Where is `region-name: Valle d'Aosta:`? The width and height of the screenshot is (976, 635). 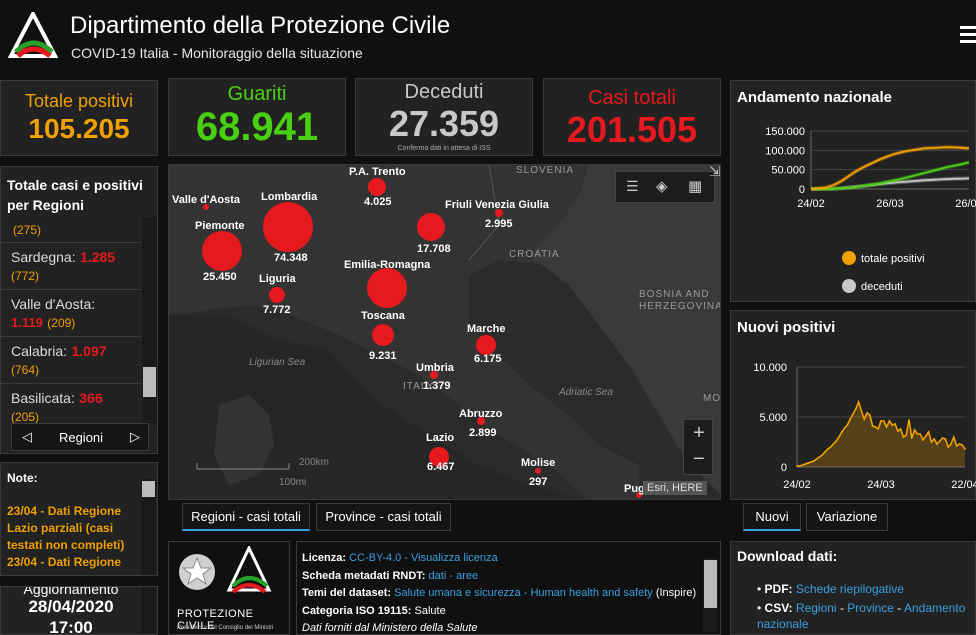
region-name: Valle d'Aosta: is located at coordinates (53, 304).